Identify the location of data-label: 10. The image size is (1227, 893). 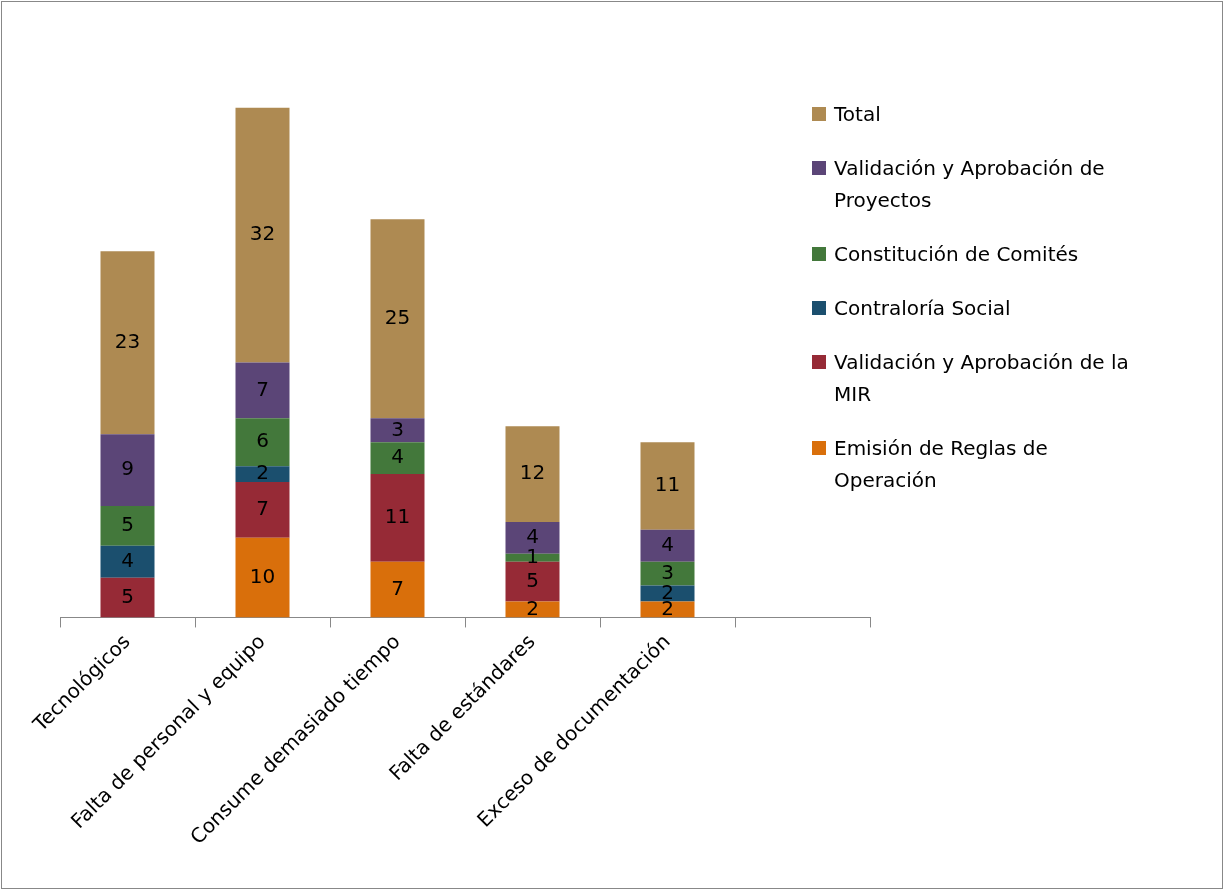
(262, 575).